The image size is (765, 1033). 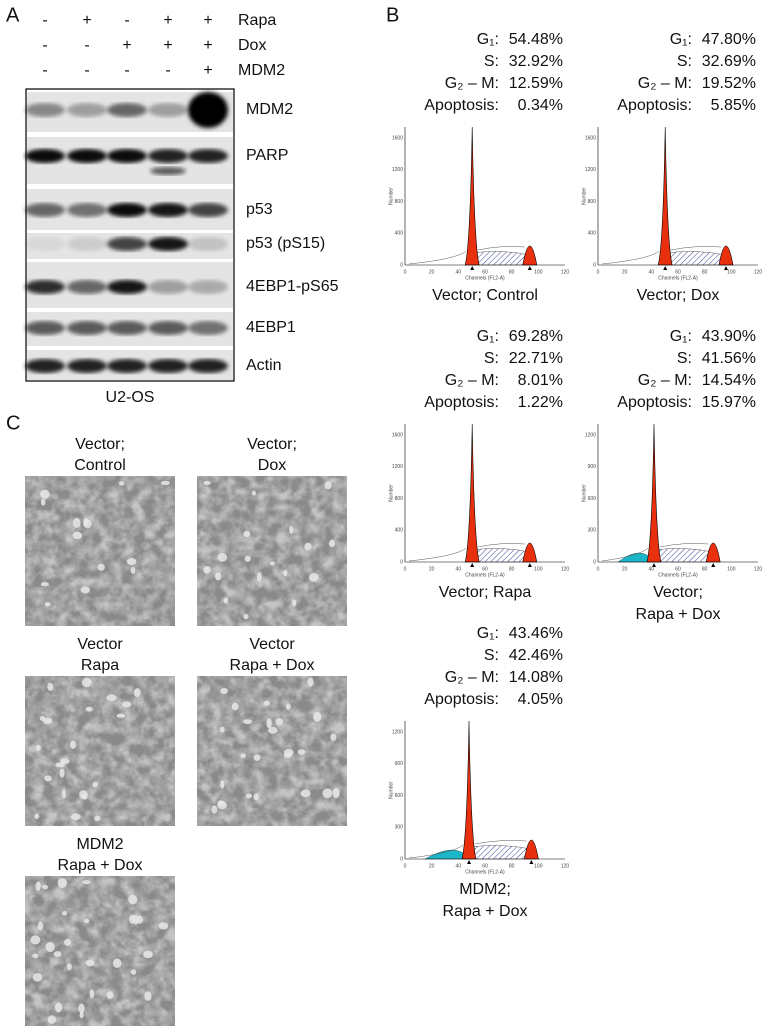 What do you see at coordinates (272, 444) in the screenshot?
I see `image-title: Vector;` at bounding box center [272, 444].